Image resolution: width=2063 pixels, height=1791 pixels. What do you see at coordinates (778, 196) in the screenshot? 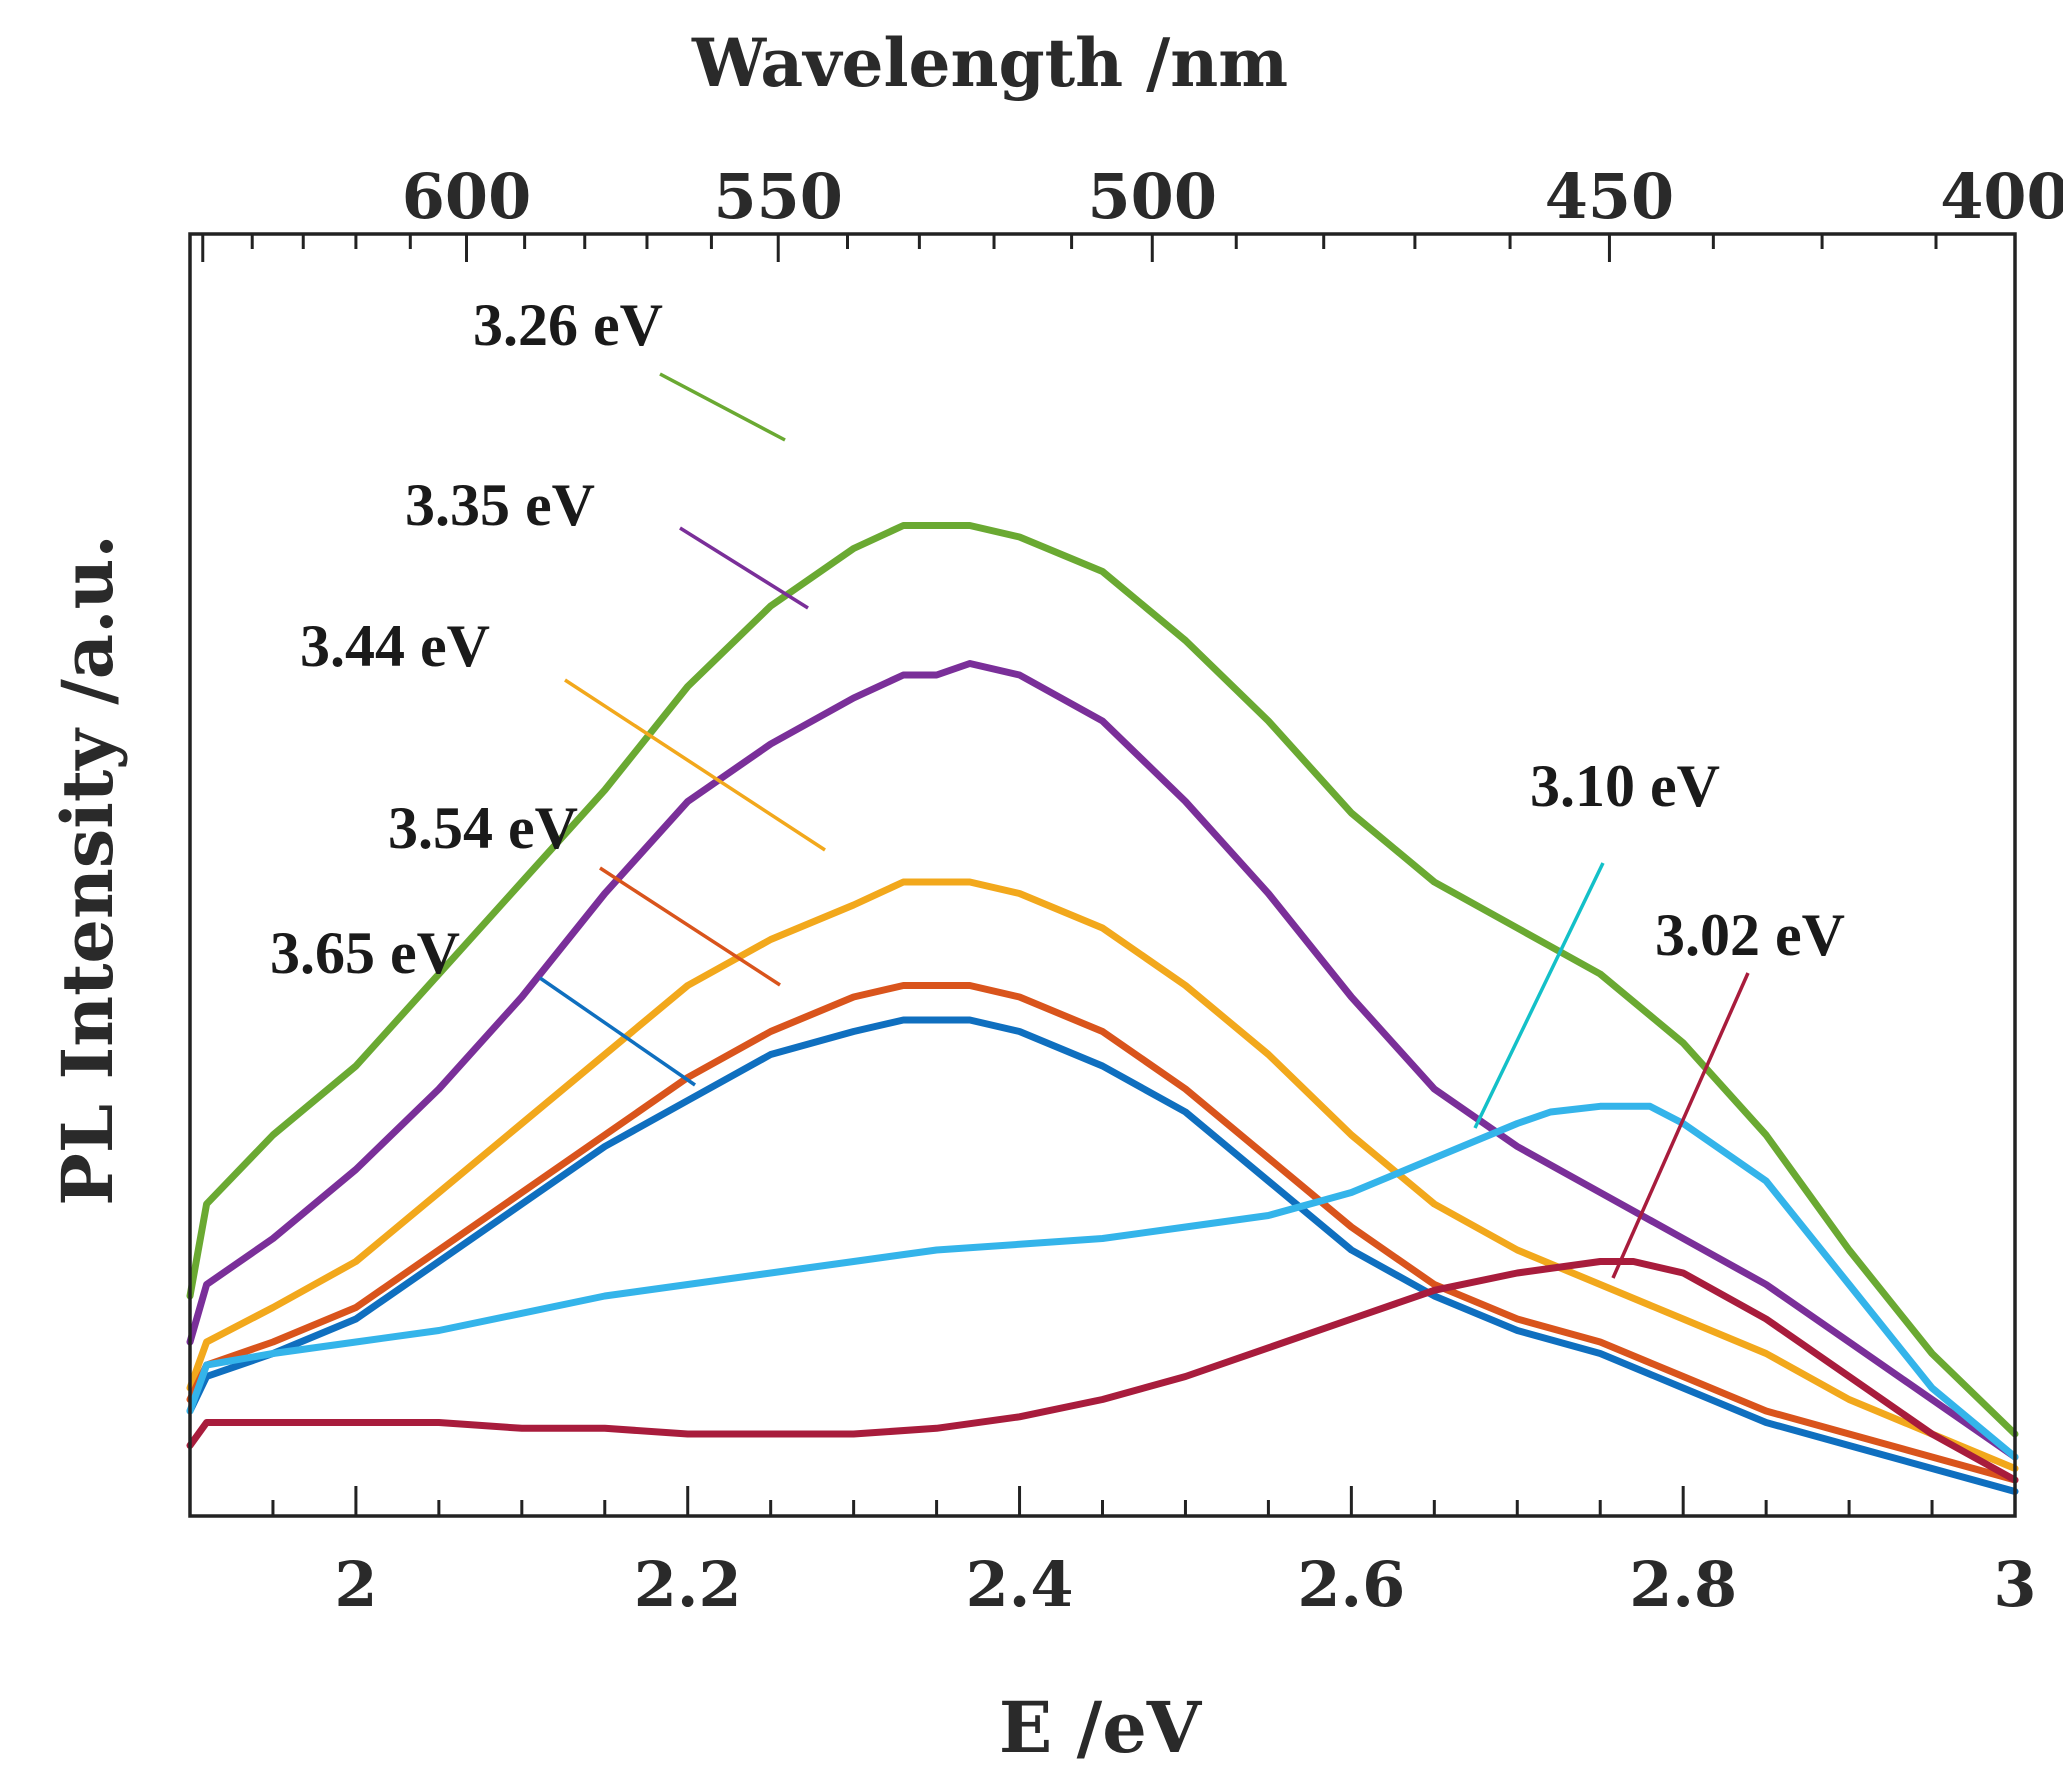
I see `top-tick-label: 550` at bounding box center [778, 196].